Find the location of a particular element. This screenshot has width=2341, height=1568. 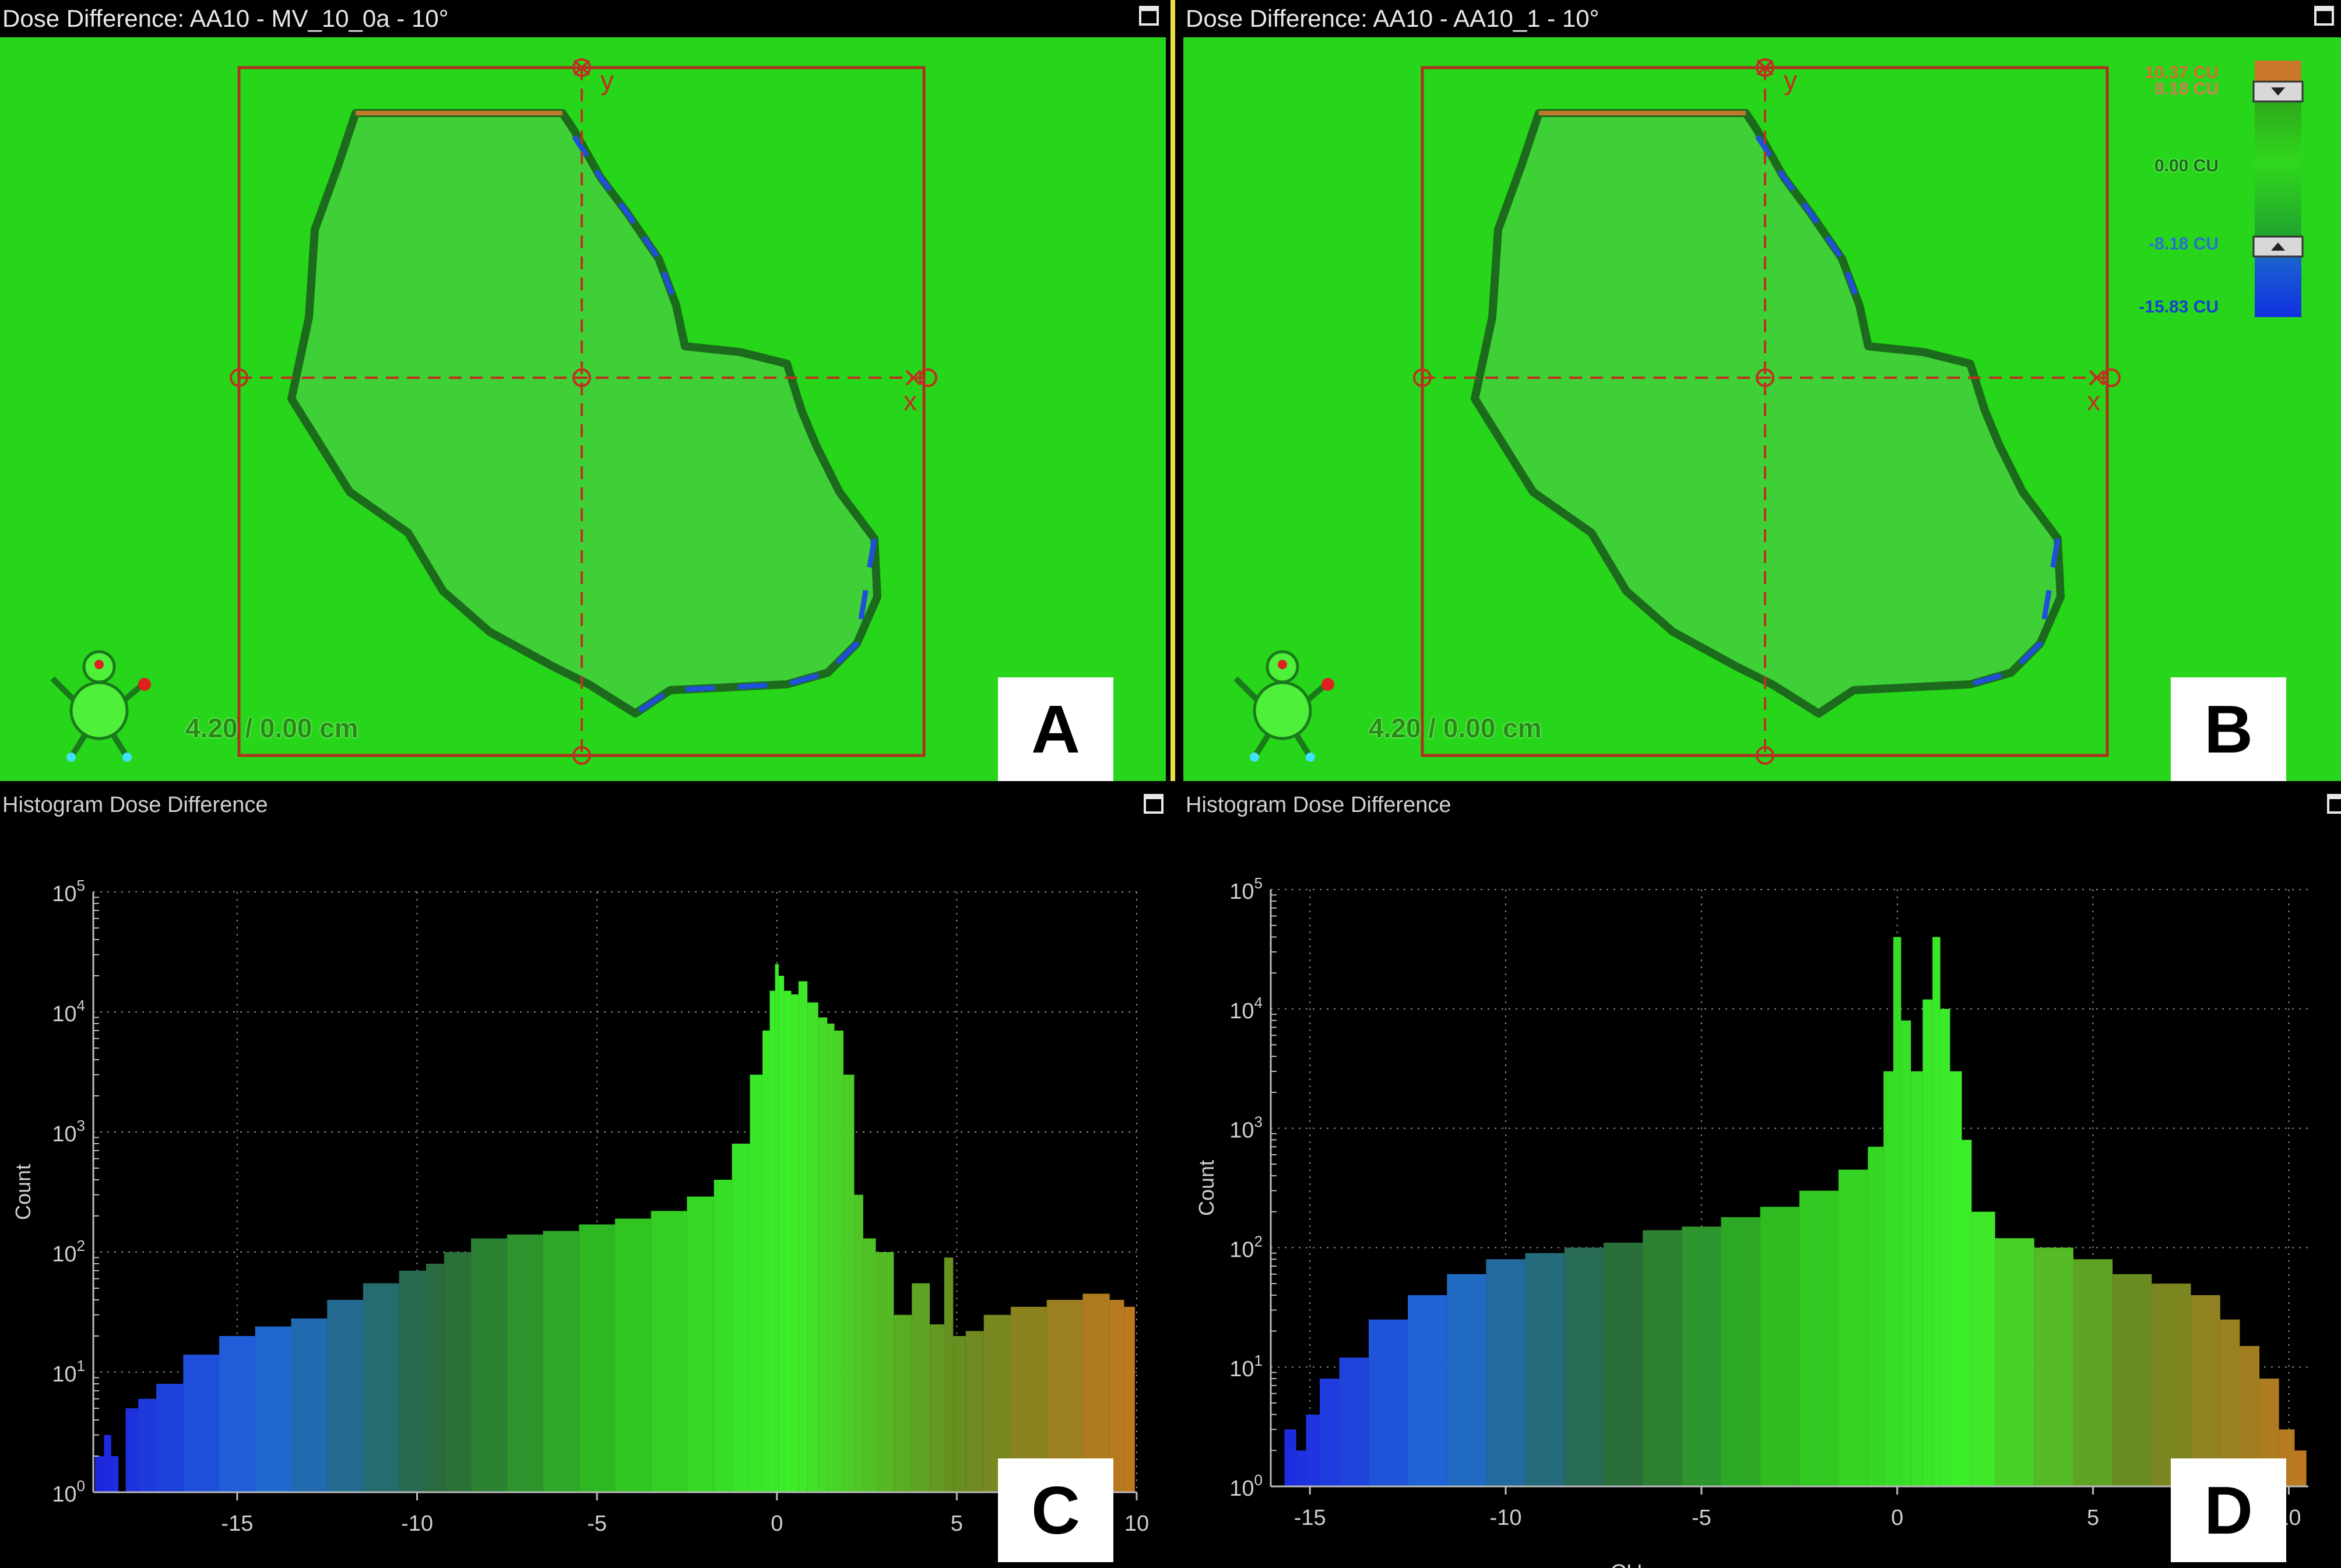

upper-threshold-slider is located at coordinates (2278, 91).